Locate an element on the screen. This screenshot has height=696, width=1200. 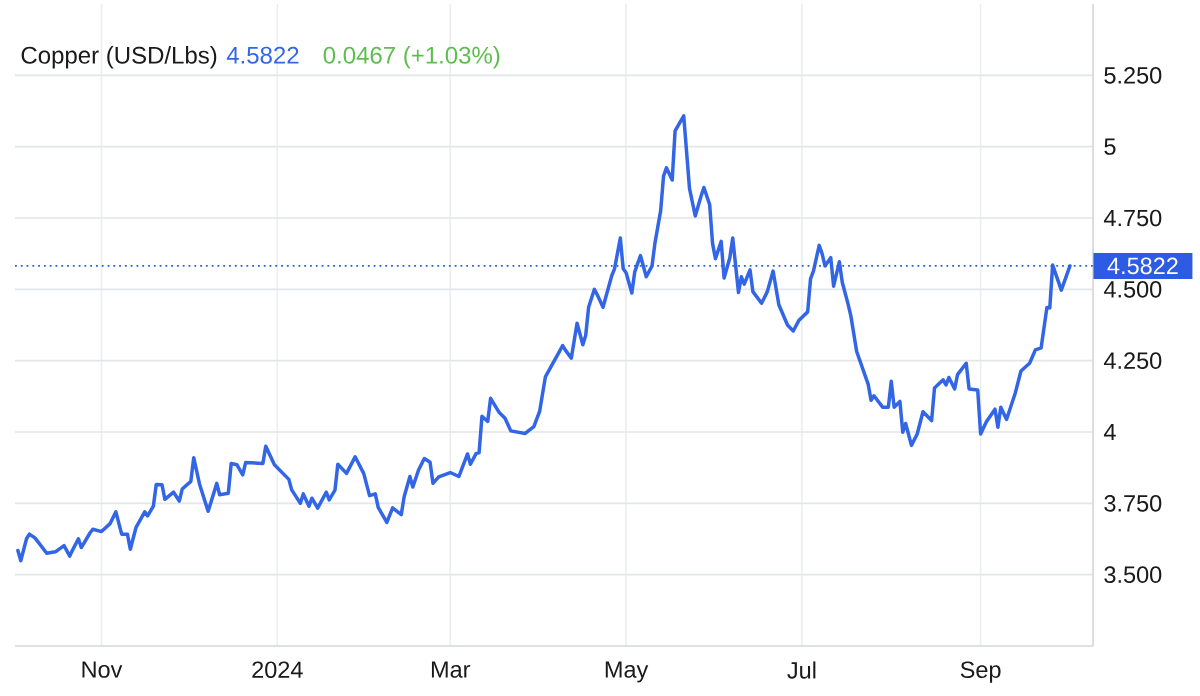
x-tick-label: May is located at coordinates (627, 672).